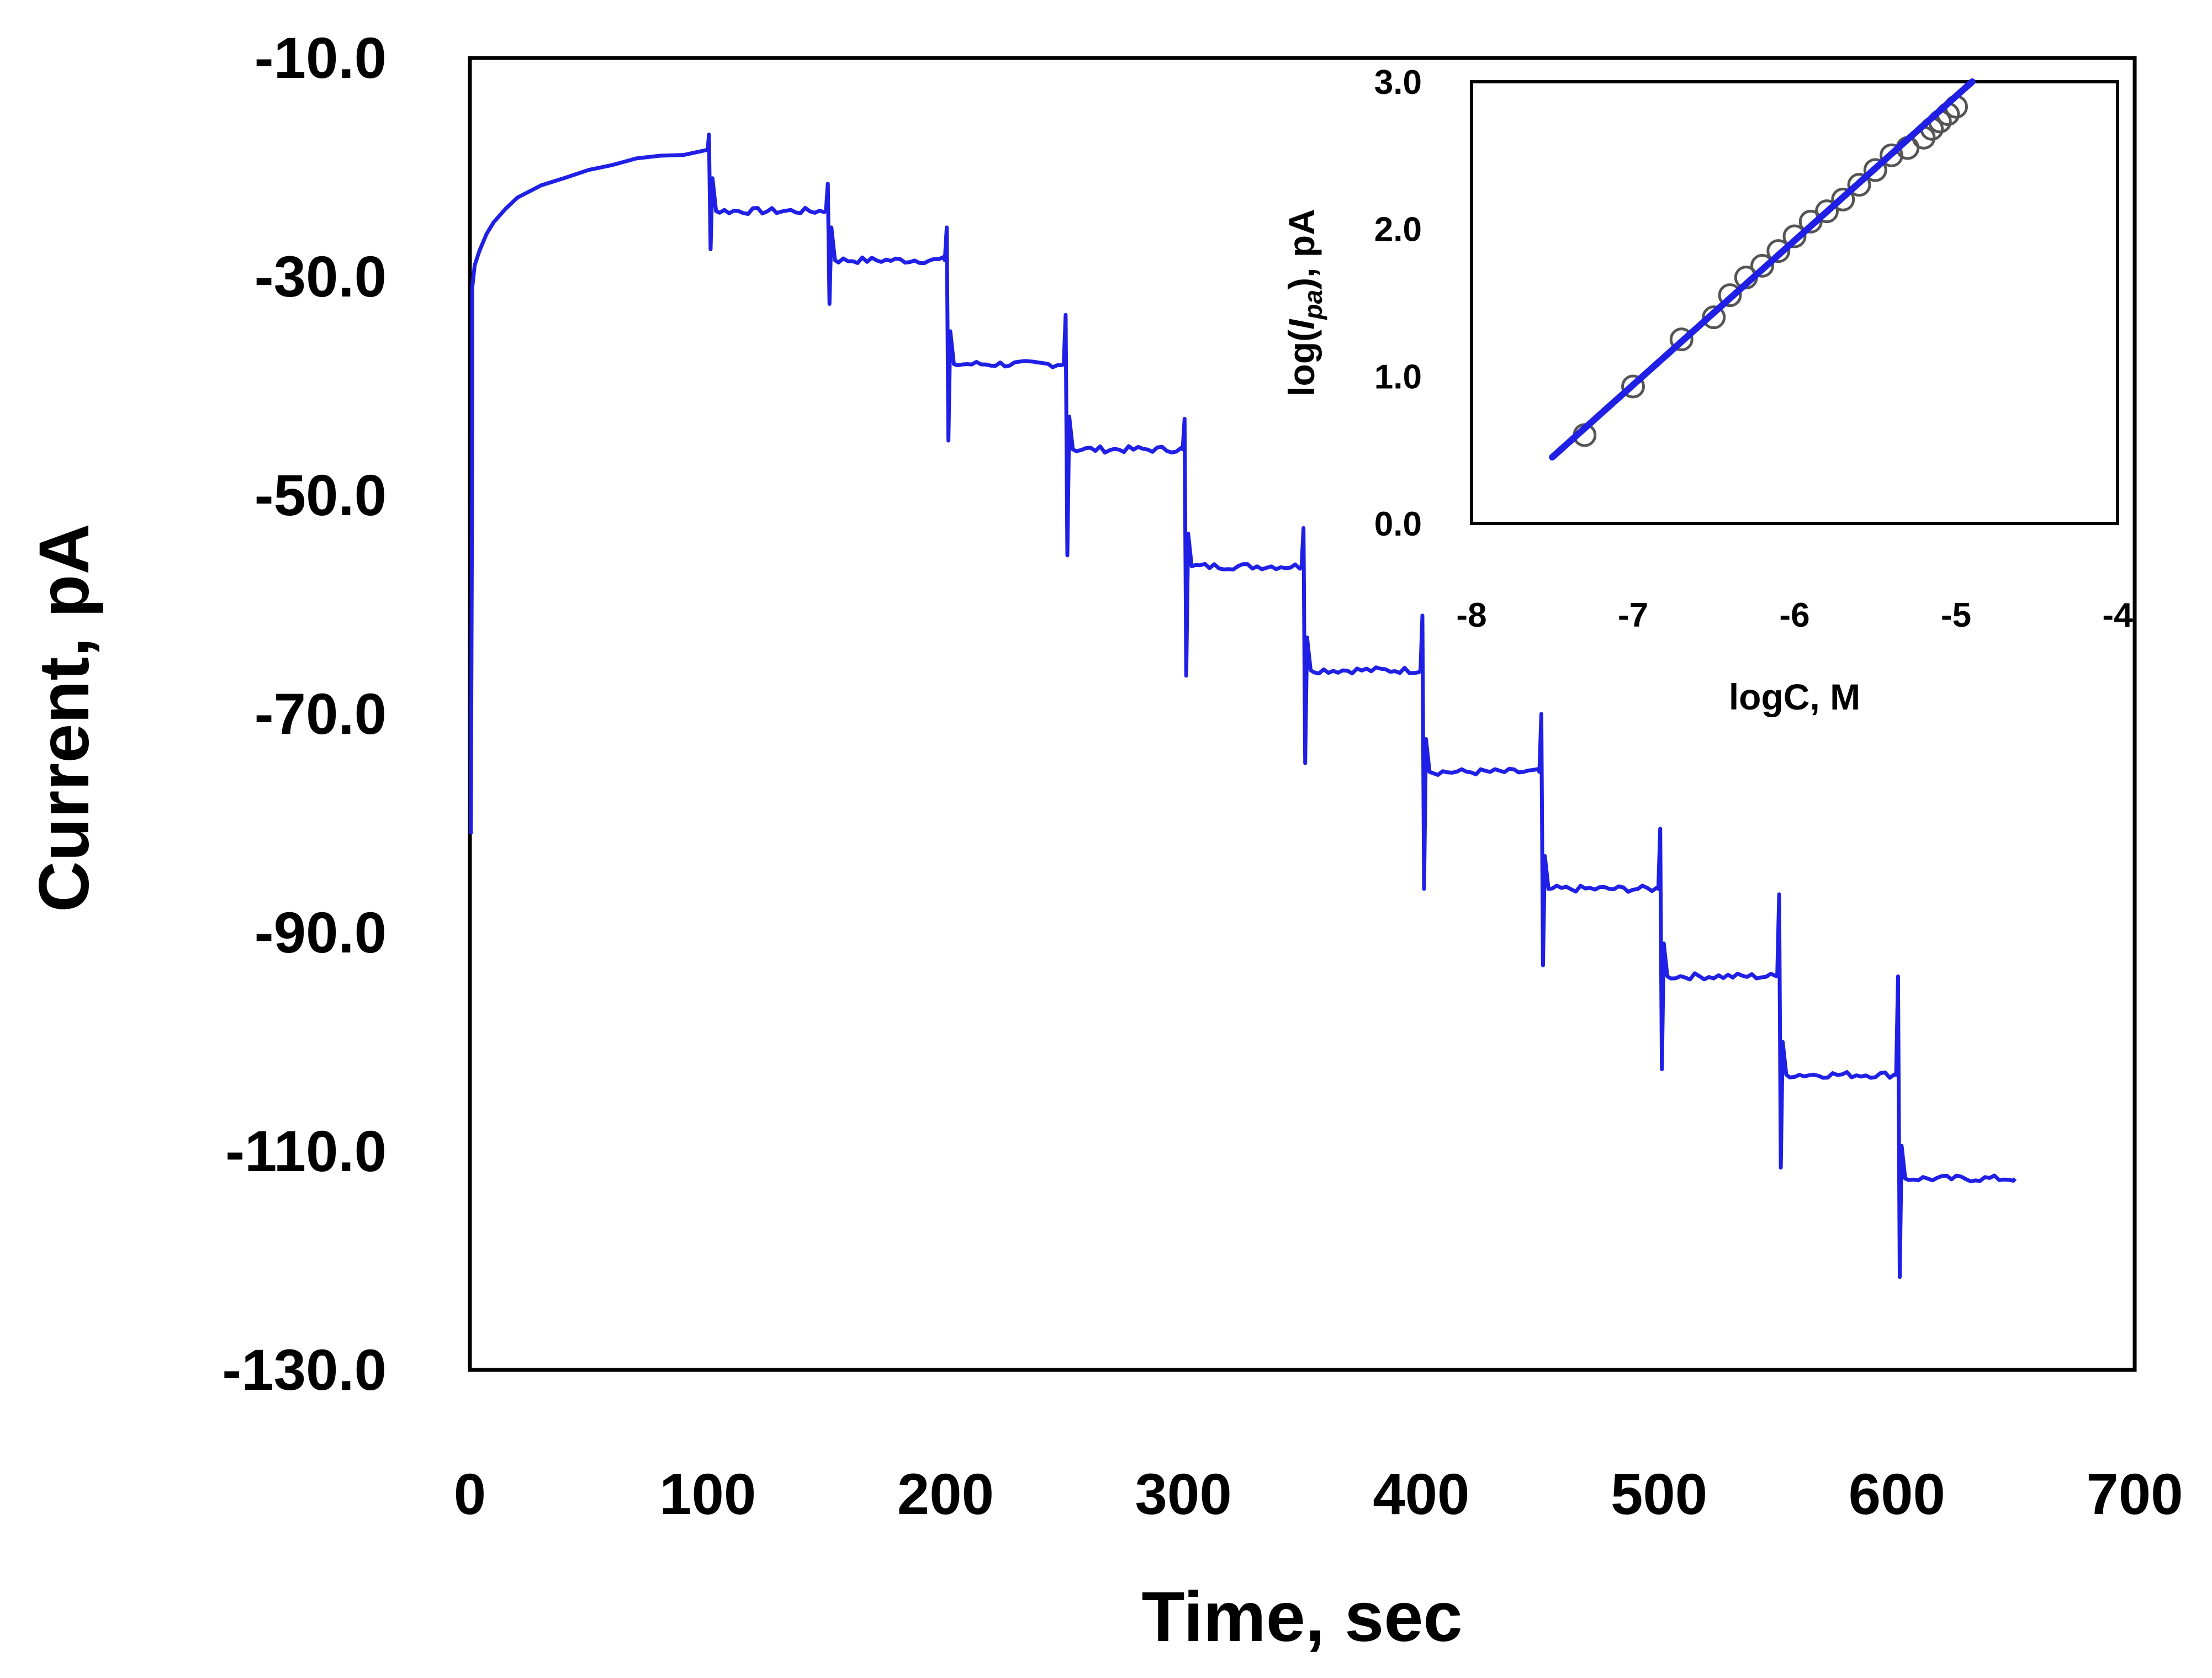  What do you see at coordinates (1398, 524) in the screenshot?
I see `inset-y-tick-label: 0.0` at bounding box center [1398, 524].